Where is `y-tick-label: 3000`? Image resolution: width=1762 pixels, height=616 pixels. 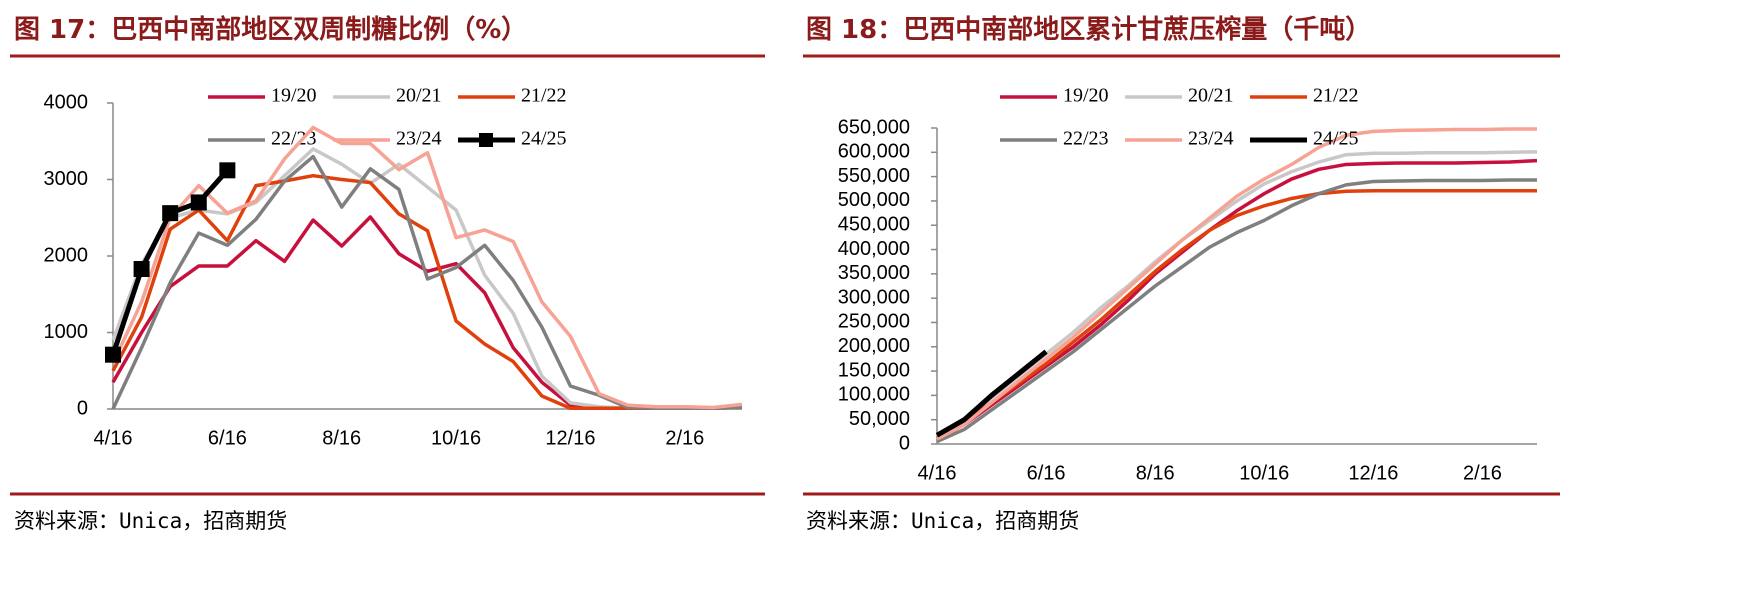 y-tick-label: 3000 is located at coordinates (66, 179).